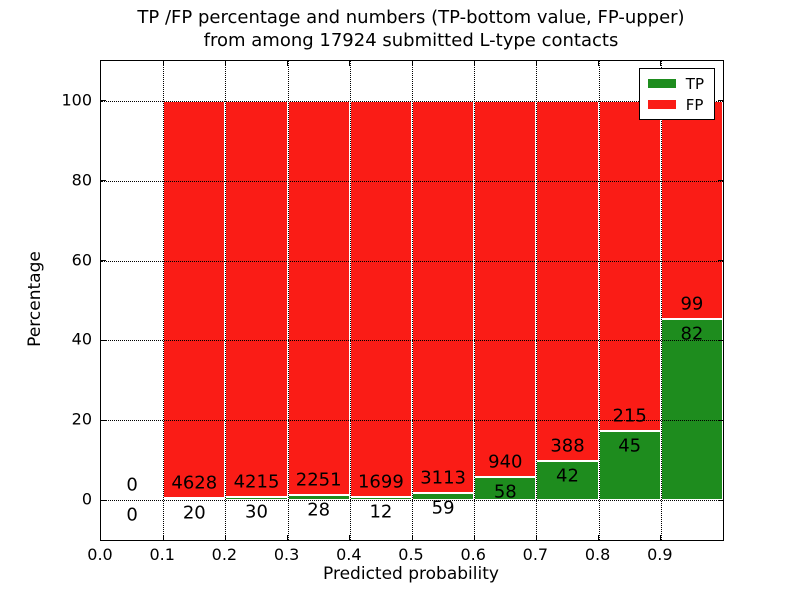  I want to click on y-tick-label: 80, so click(81, 180).